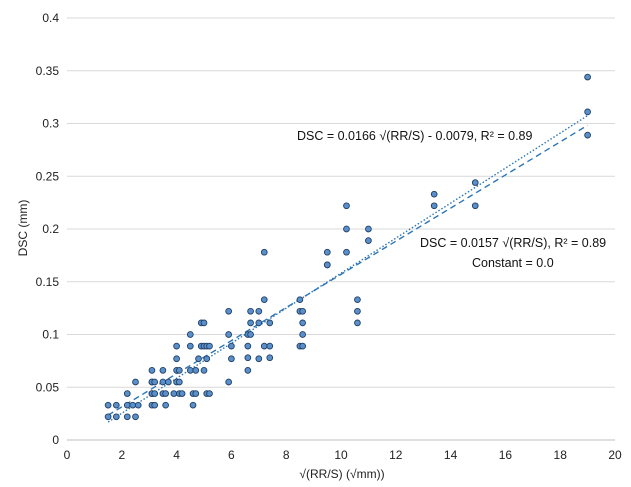  What do you see at coordinates (121, 455) in the screenshot?
I see `x-tick-label: 2` at bounding box center [121, 455].